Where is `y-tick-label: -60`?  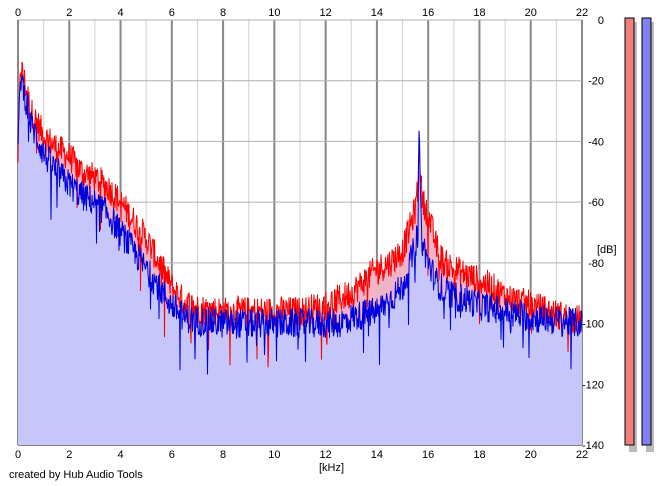
y-tick-label: -60 is located at coordinates (596, 203).